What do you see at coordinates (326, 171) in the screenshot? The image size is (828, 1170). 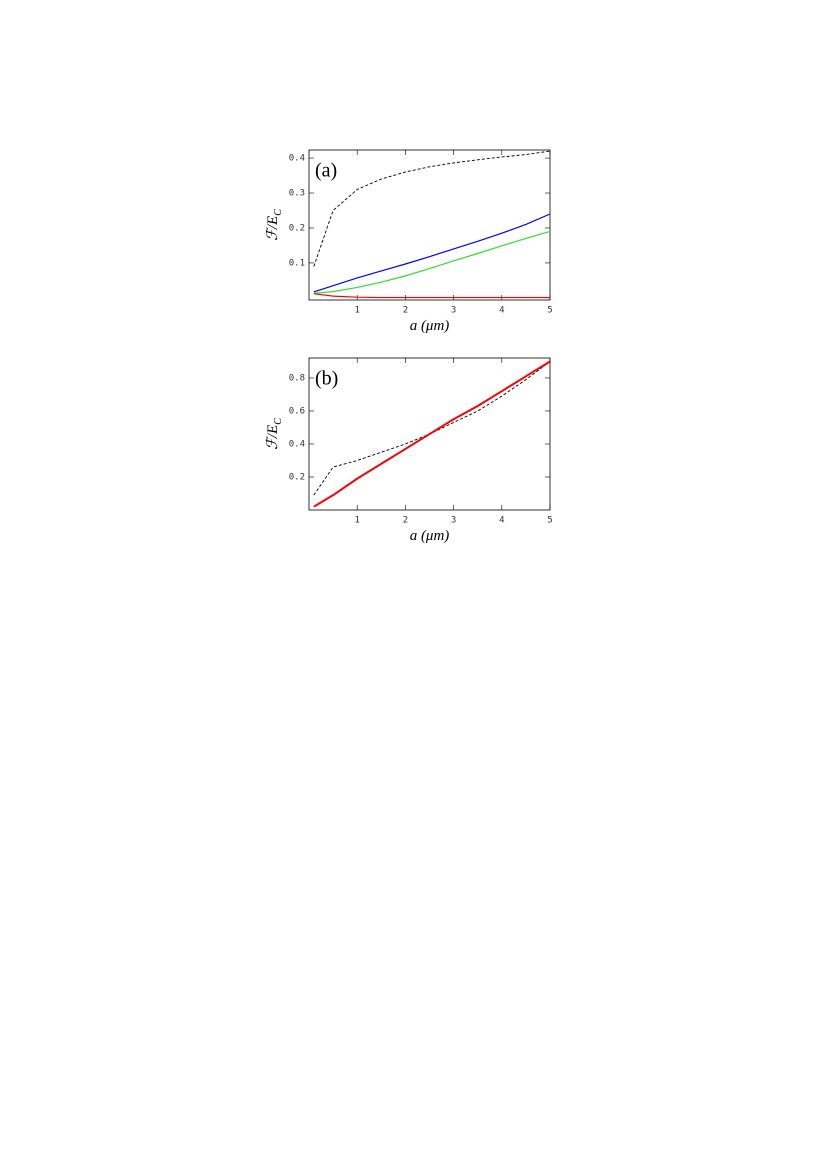 I see `panel-label: (a)` at bounding box center [326, 171].